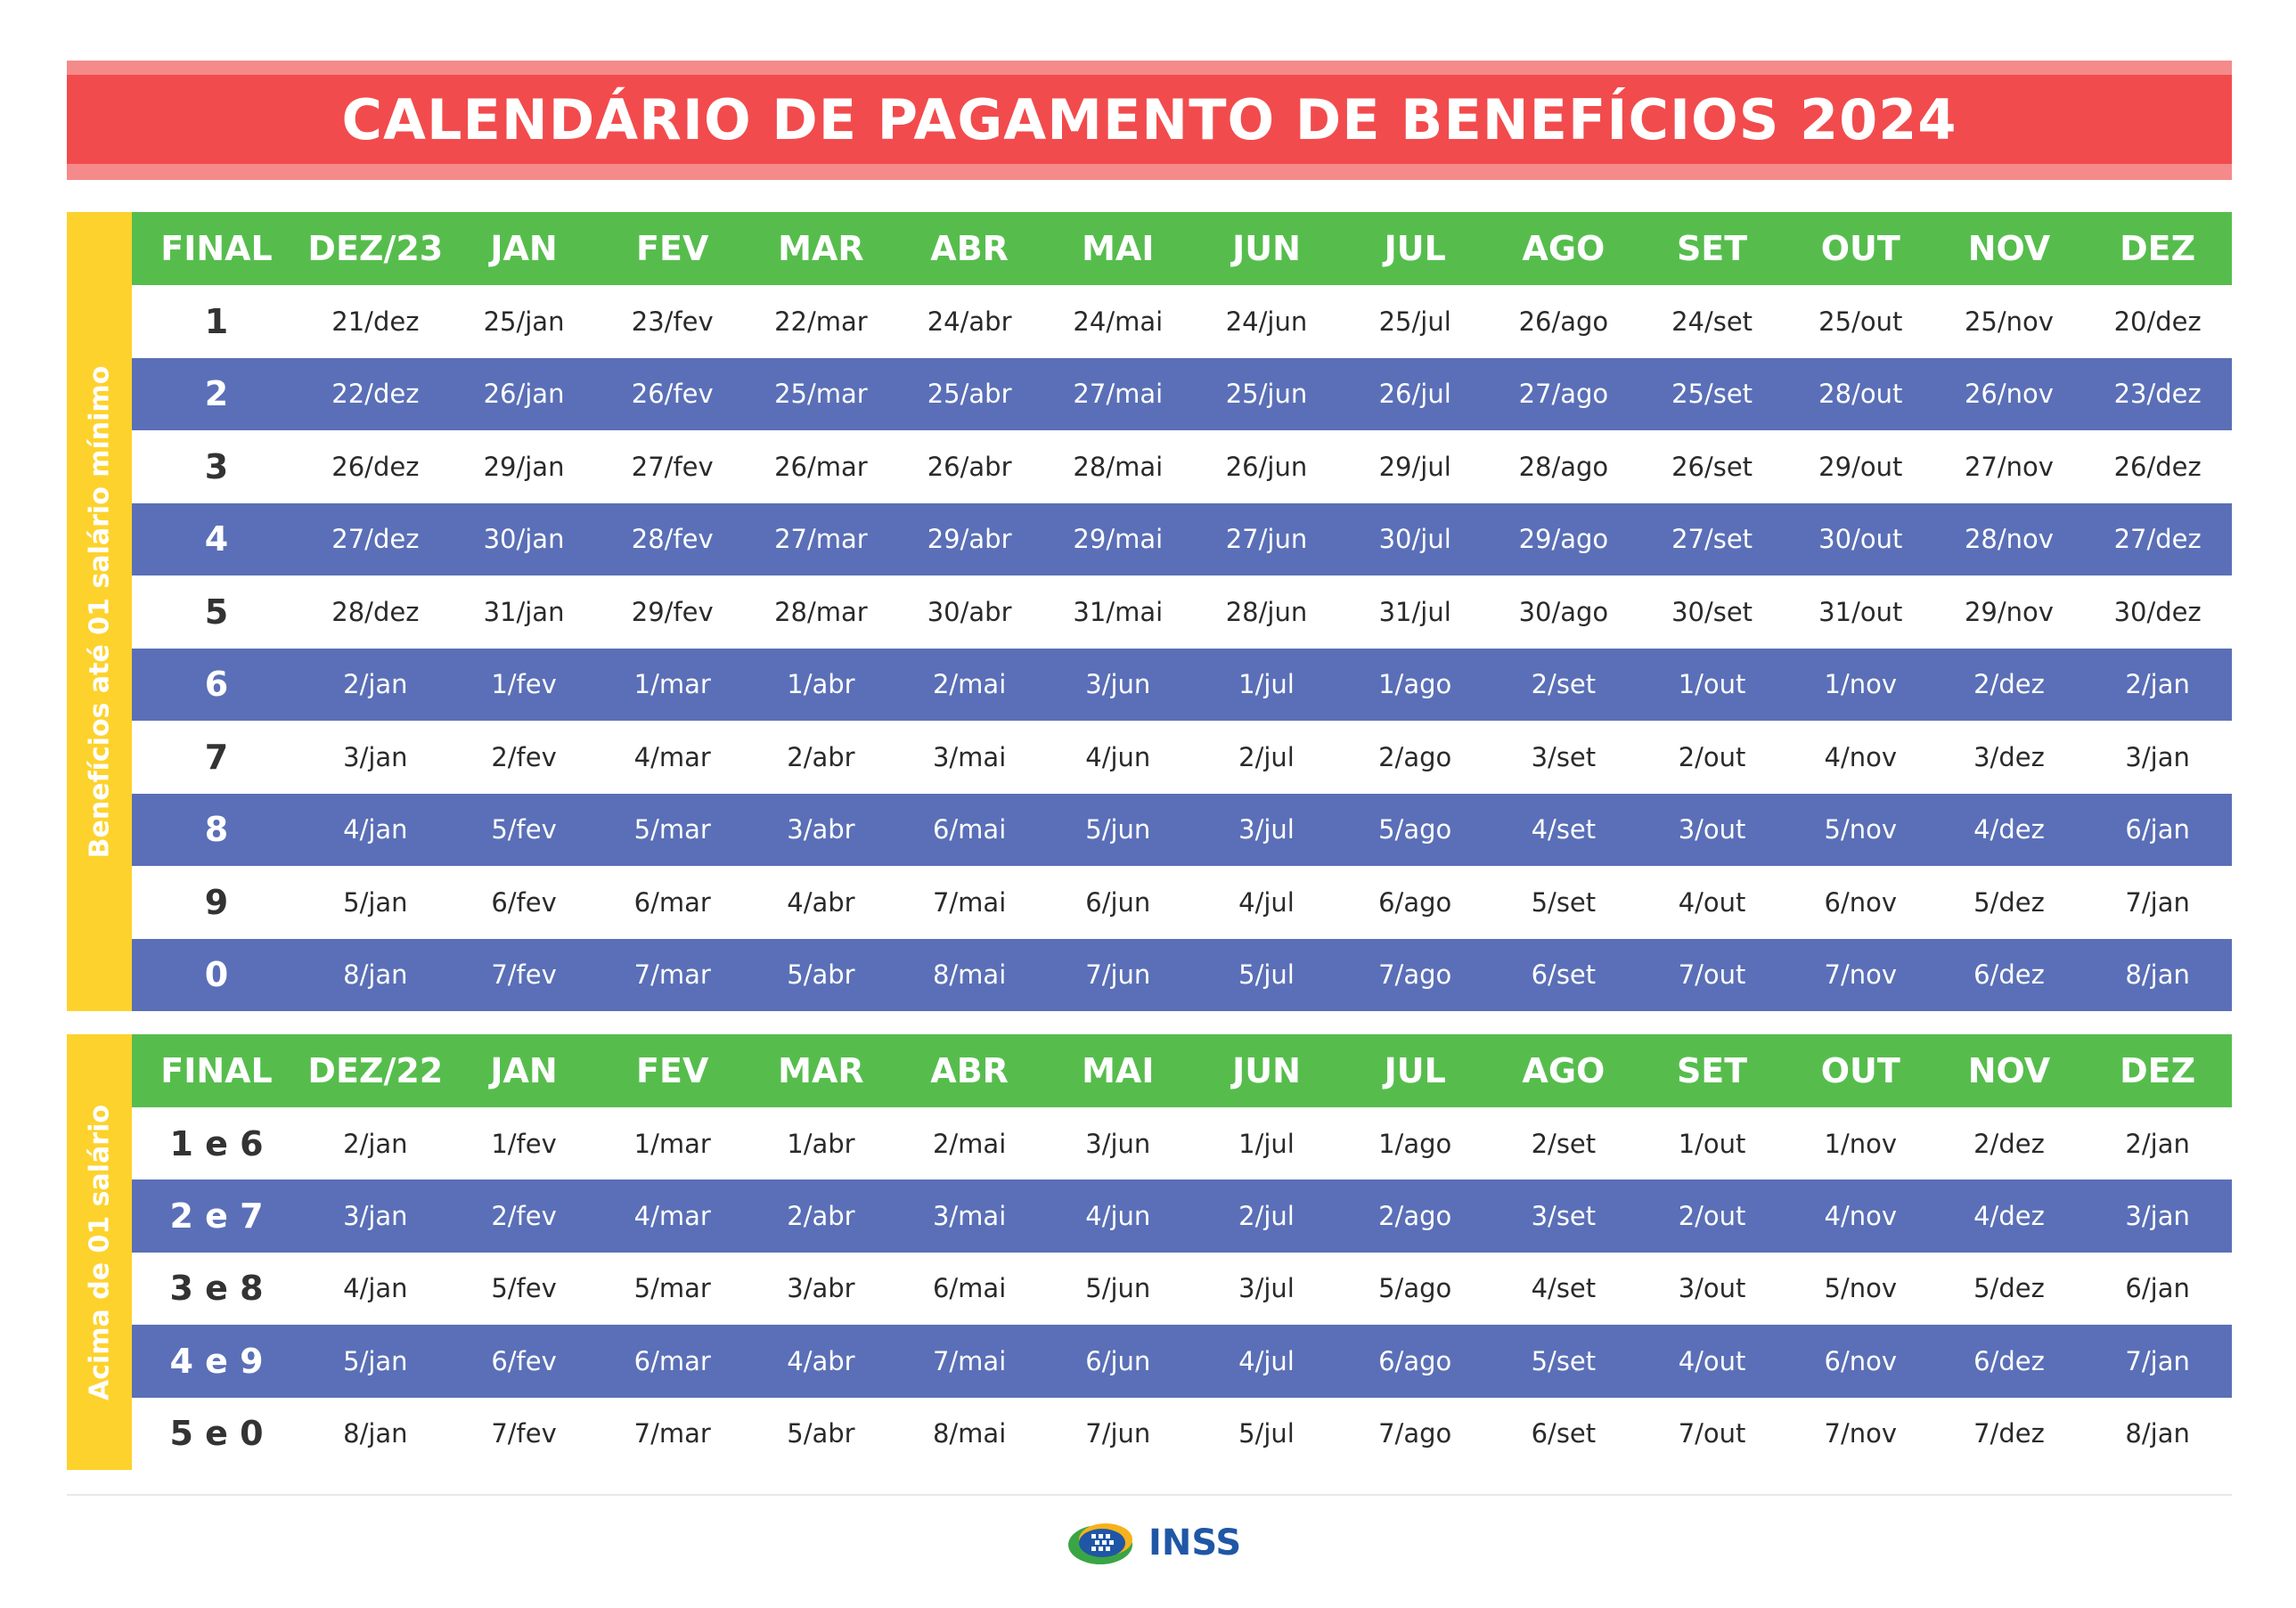 This screenshot has height=1608, width=2296. I want to click on payment-date: 6/mar, so click(672, 902).